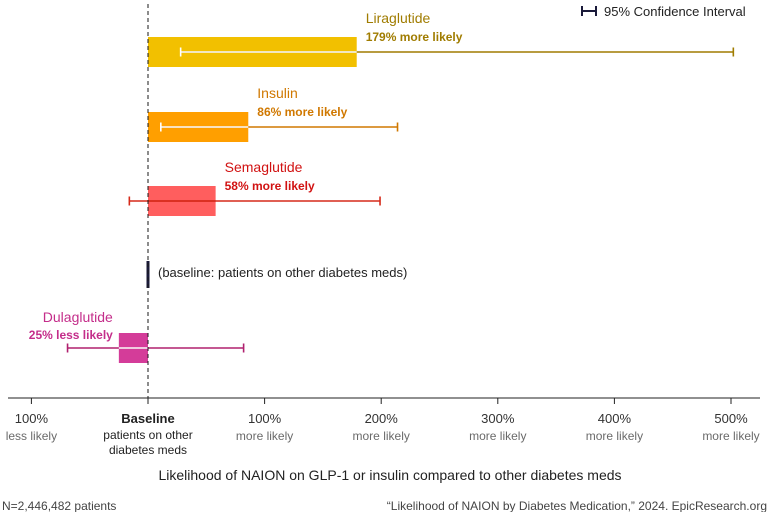 This screenshot has height=512, width=768. What do you see at coordinates (31, 436) in the screenshot?
I see `x-tick-sublabel: less likely` at bounding box center [31, 436].